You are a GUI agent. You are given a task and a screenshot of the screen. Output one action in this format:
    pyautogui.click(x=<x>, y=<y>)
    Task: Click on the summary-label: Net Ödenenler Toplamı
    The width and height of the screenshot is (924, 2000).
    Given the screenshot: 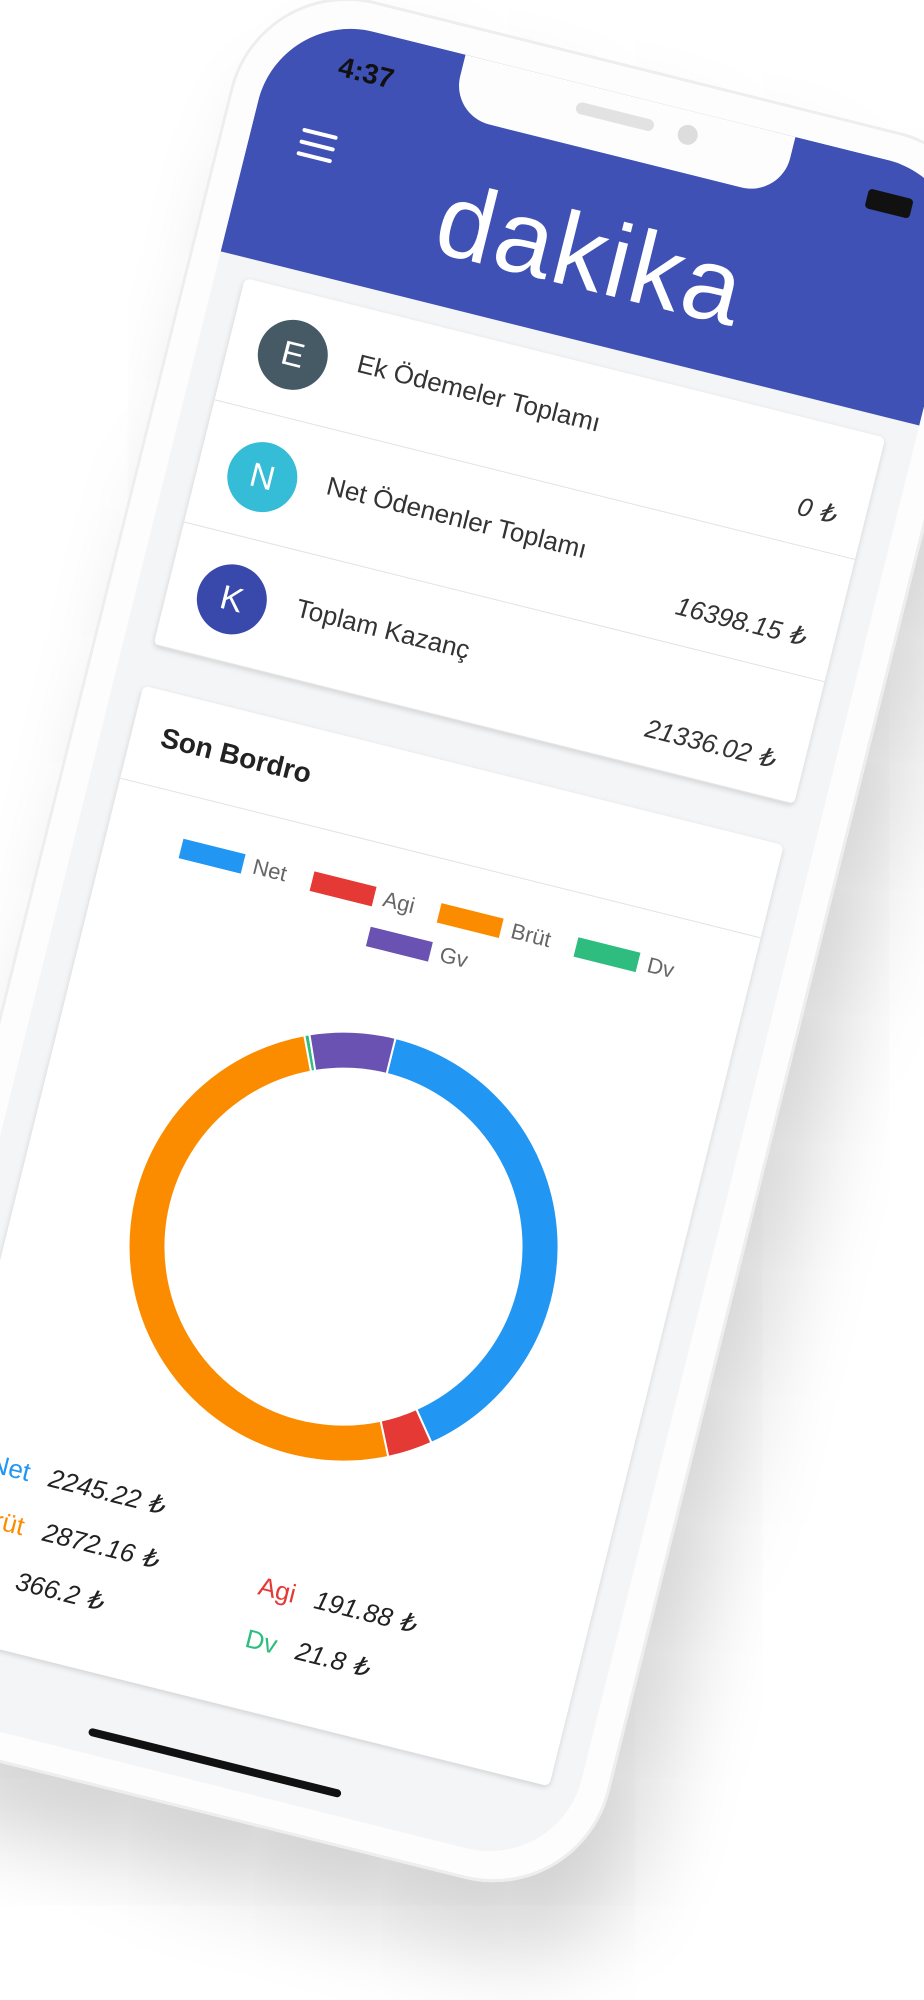 What is the action you would take?
    pyautogui.click(x=456, y=517)
    